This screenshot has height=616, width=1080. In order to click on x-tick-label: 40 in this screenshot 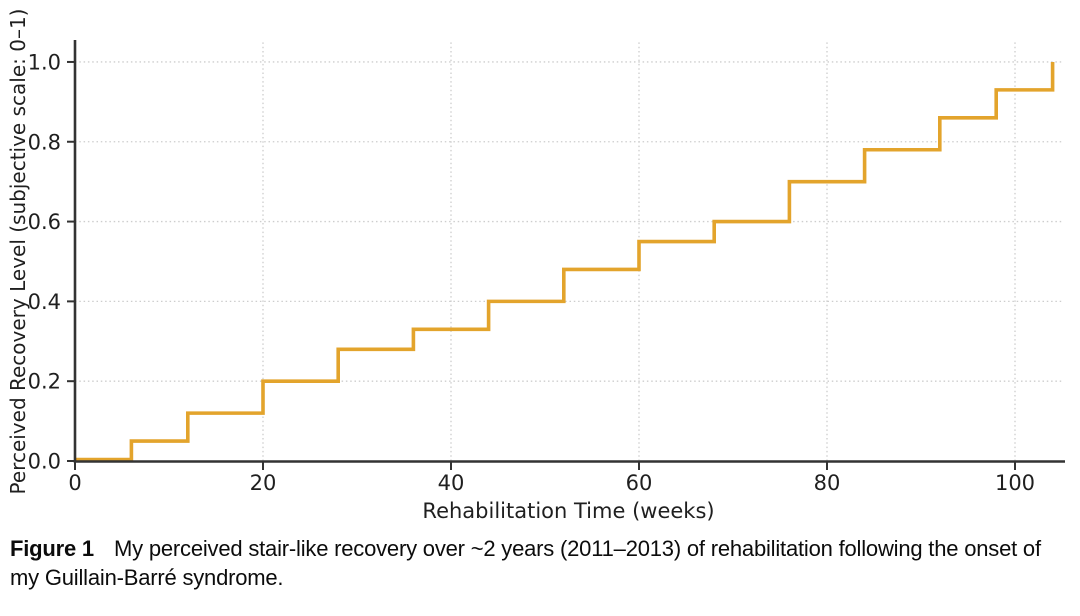, I will do `click(451, 483)`.